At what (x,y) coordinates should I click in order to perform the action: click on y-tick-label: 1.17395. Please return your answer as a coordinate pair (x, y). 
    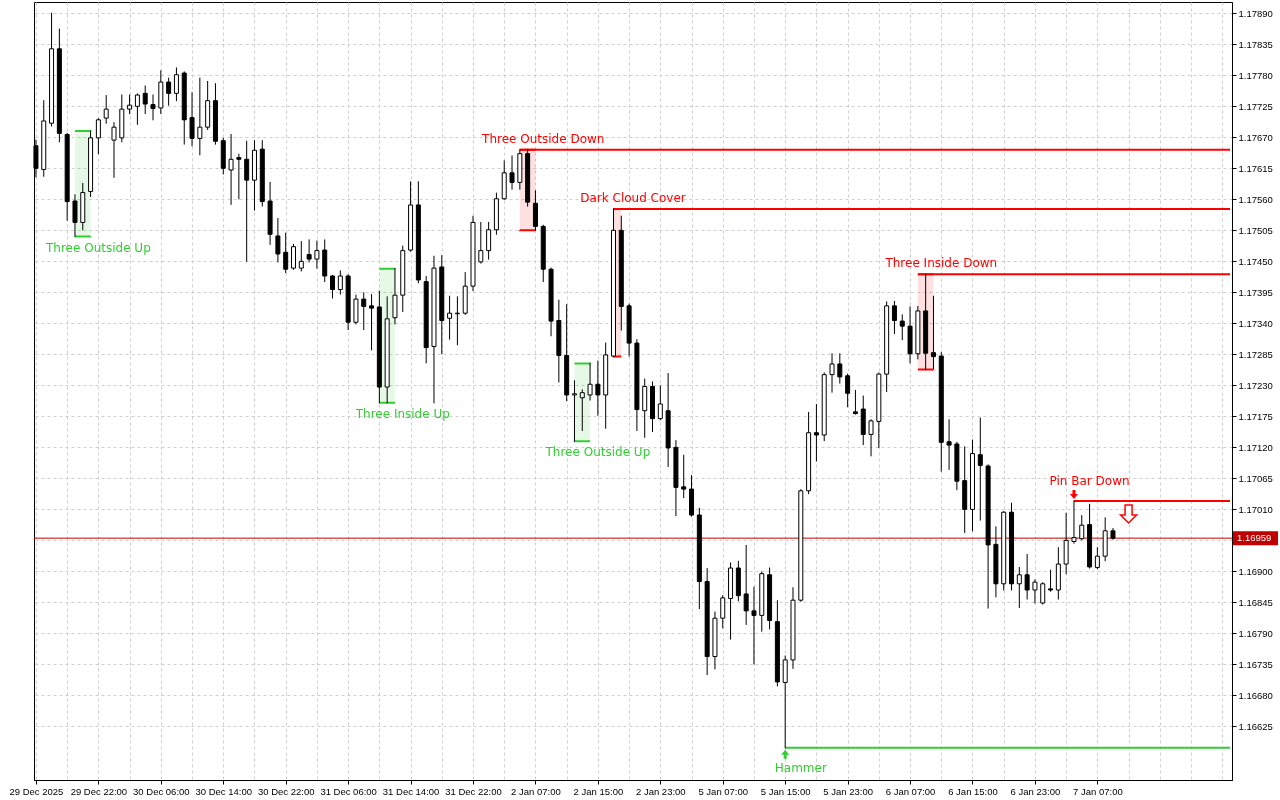
    Looking at the image, I should click on (1255, 292).